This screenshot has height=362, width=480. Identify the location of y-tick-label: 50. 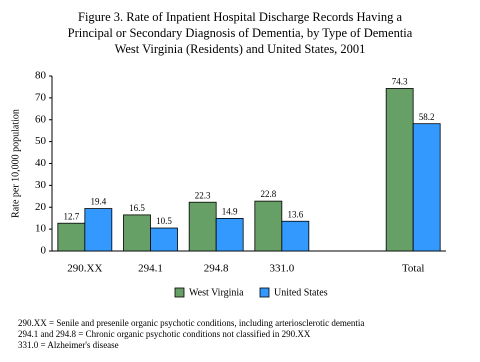
(41, 141).